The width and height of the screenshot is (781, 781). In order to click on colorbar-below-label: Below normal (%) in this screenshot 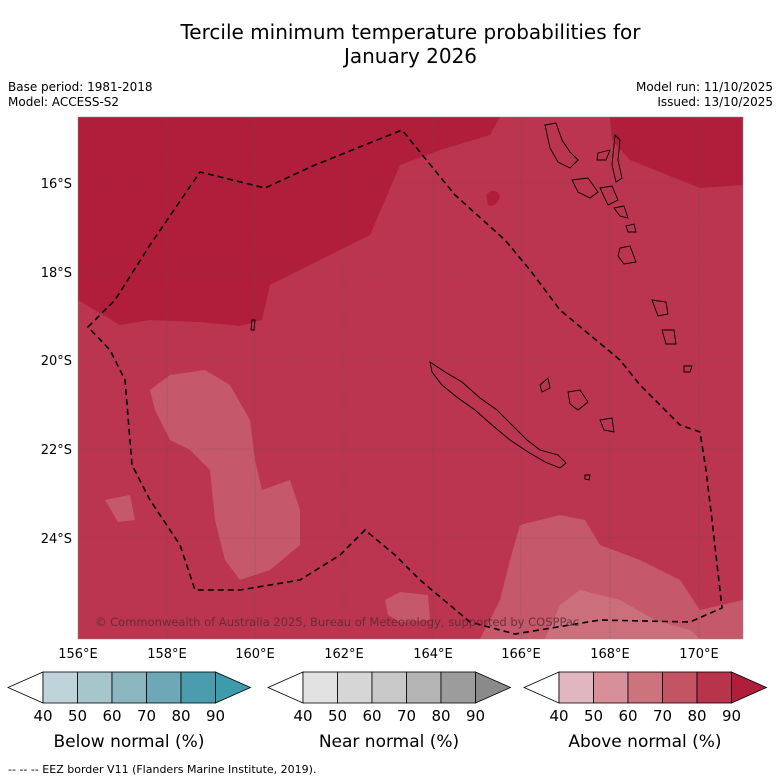, I will do `click(129, 742)`.